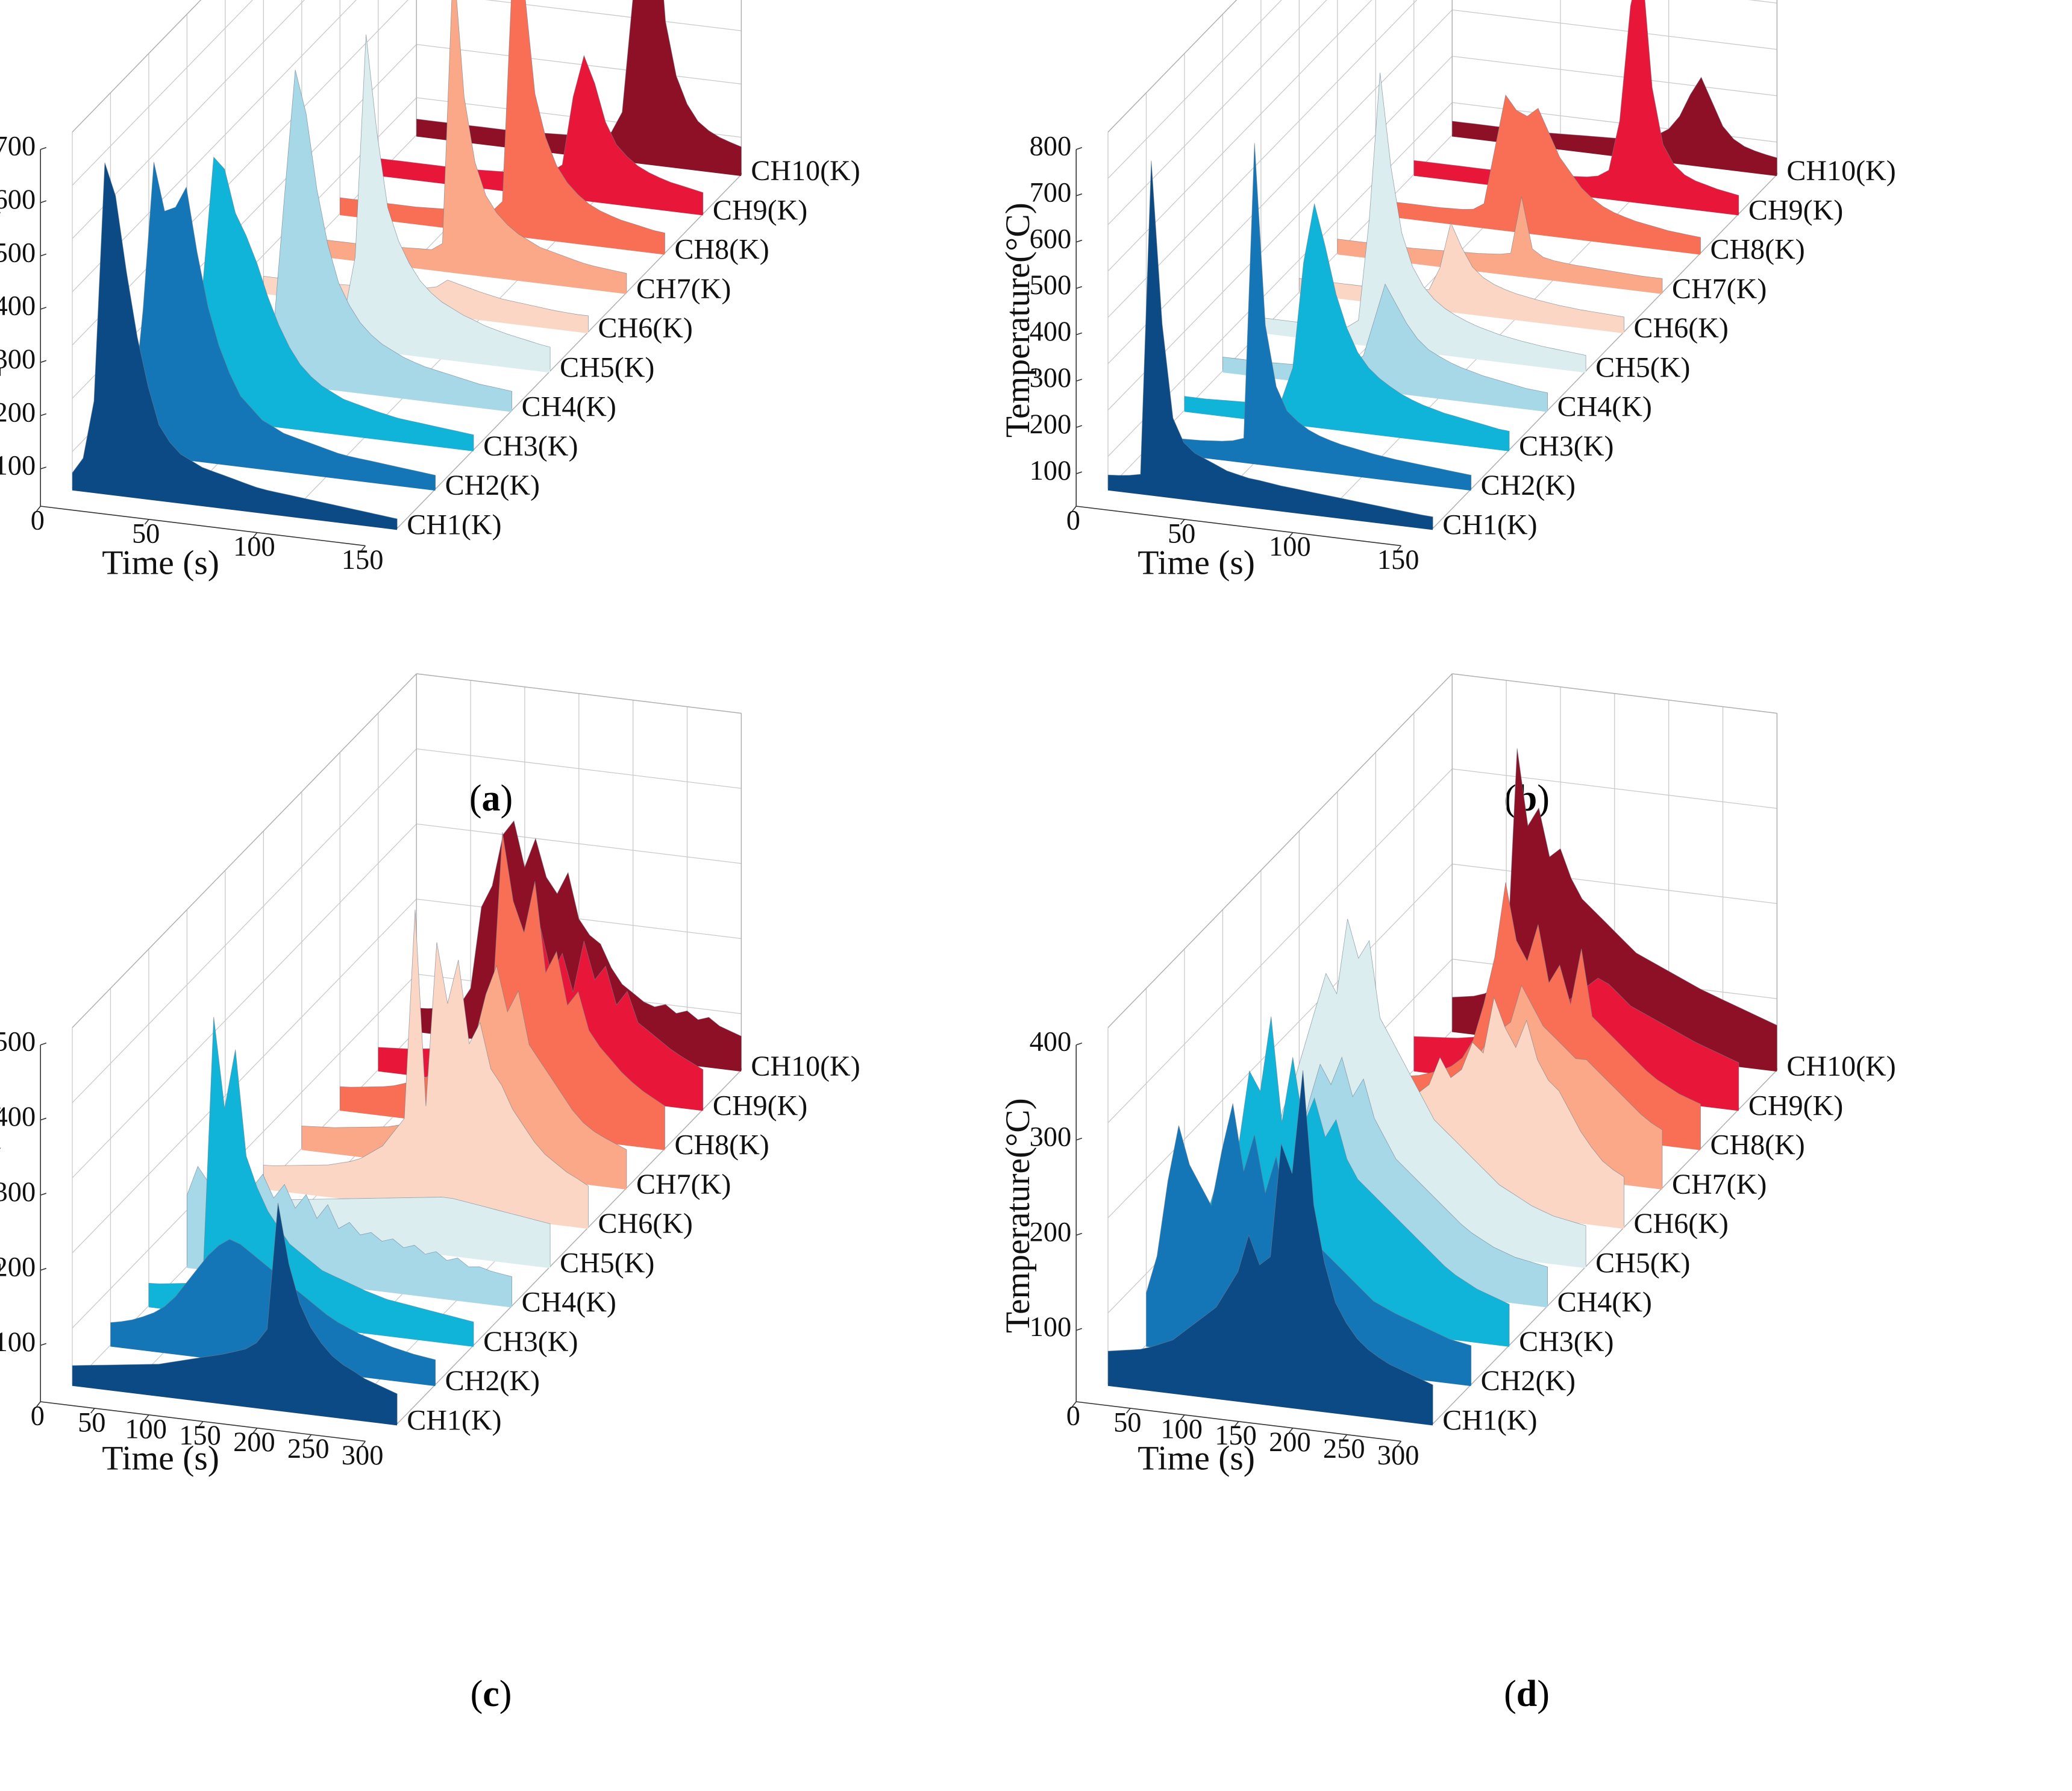 Image resolution: width=2072 pixels, height=1791 pixels. I want to click on series-base-CH1(K), so click(1270, 509).